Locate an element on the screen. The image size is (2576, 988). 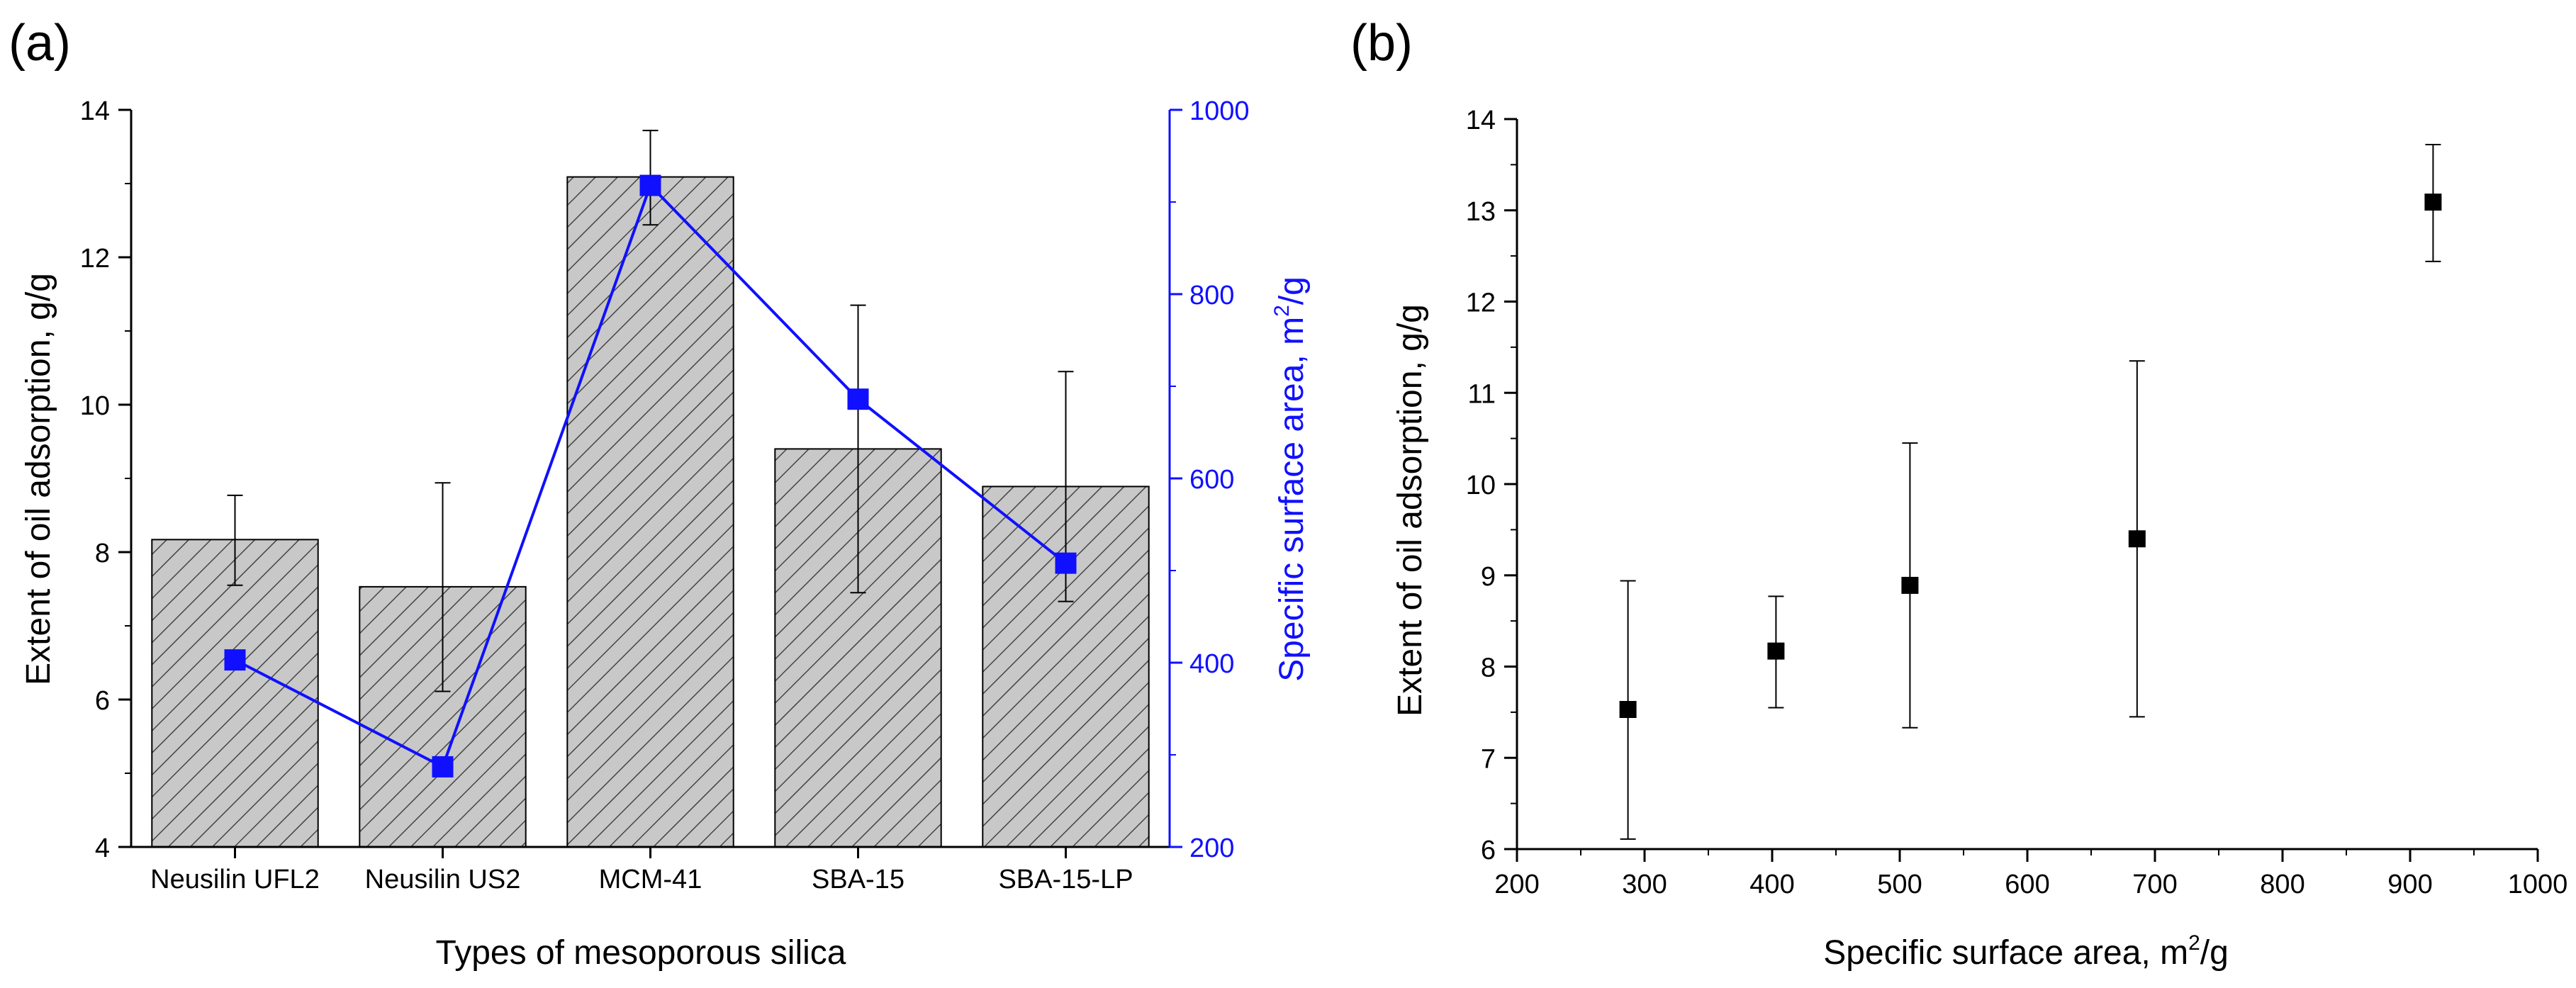
panel-b-label: (b) is located at coordinates (1381, 43).